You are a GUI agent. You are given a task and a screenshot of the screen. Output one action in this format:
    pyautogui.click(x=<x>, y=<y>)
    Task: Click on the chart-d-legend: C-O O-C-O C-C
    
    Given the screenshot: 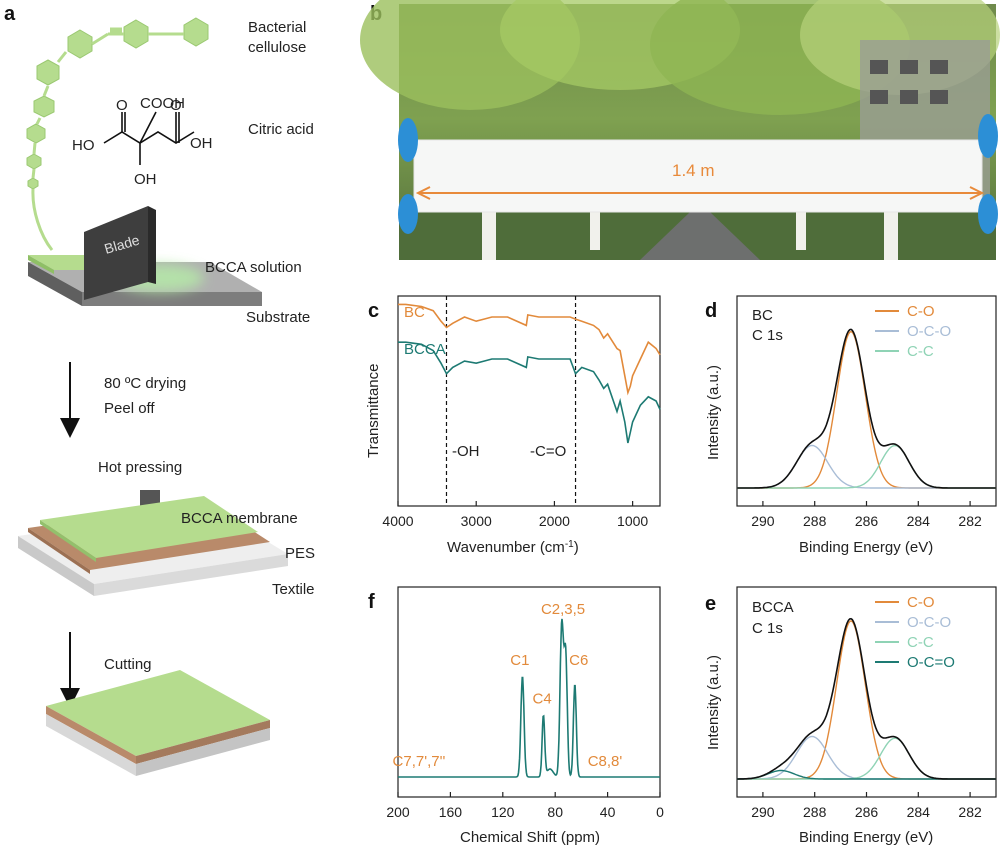 What is the action you would take?
    pyautogui.click(x=913, y=331)
    